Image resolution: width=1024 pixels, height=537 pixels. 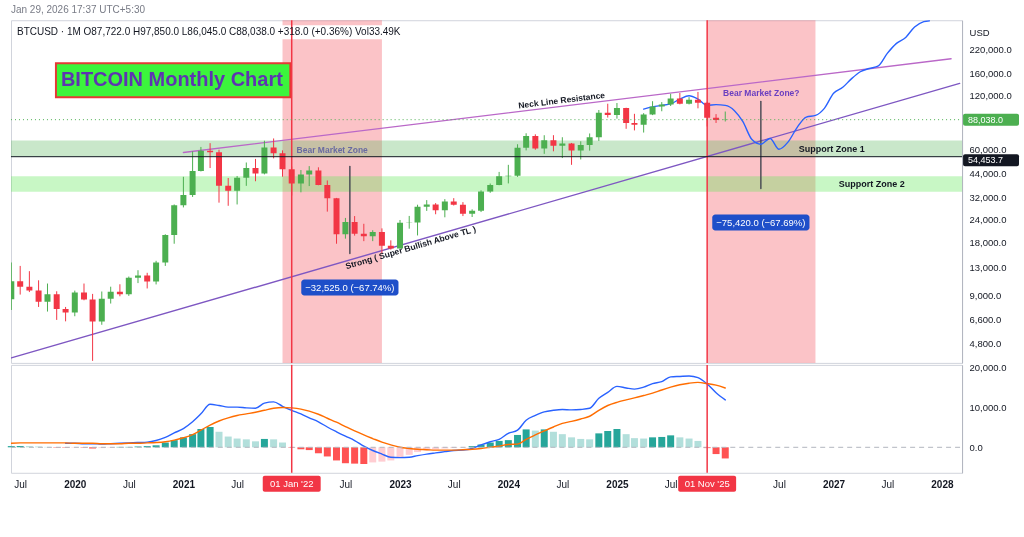 What do you see at coordinates (761, 222) in the screenshot?
I see `annotation: −75,420.0 (−67.69%)` at bounding box center [761, 222].